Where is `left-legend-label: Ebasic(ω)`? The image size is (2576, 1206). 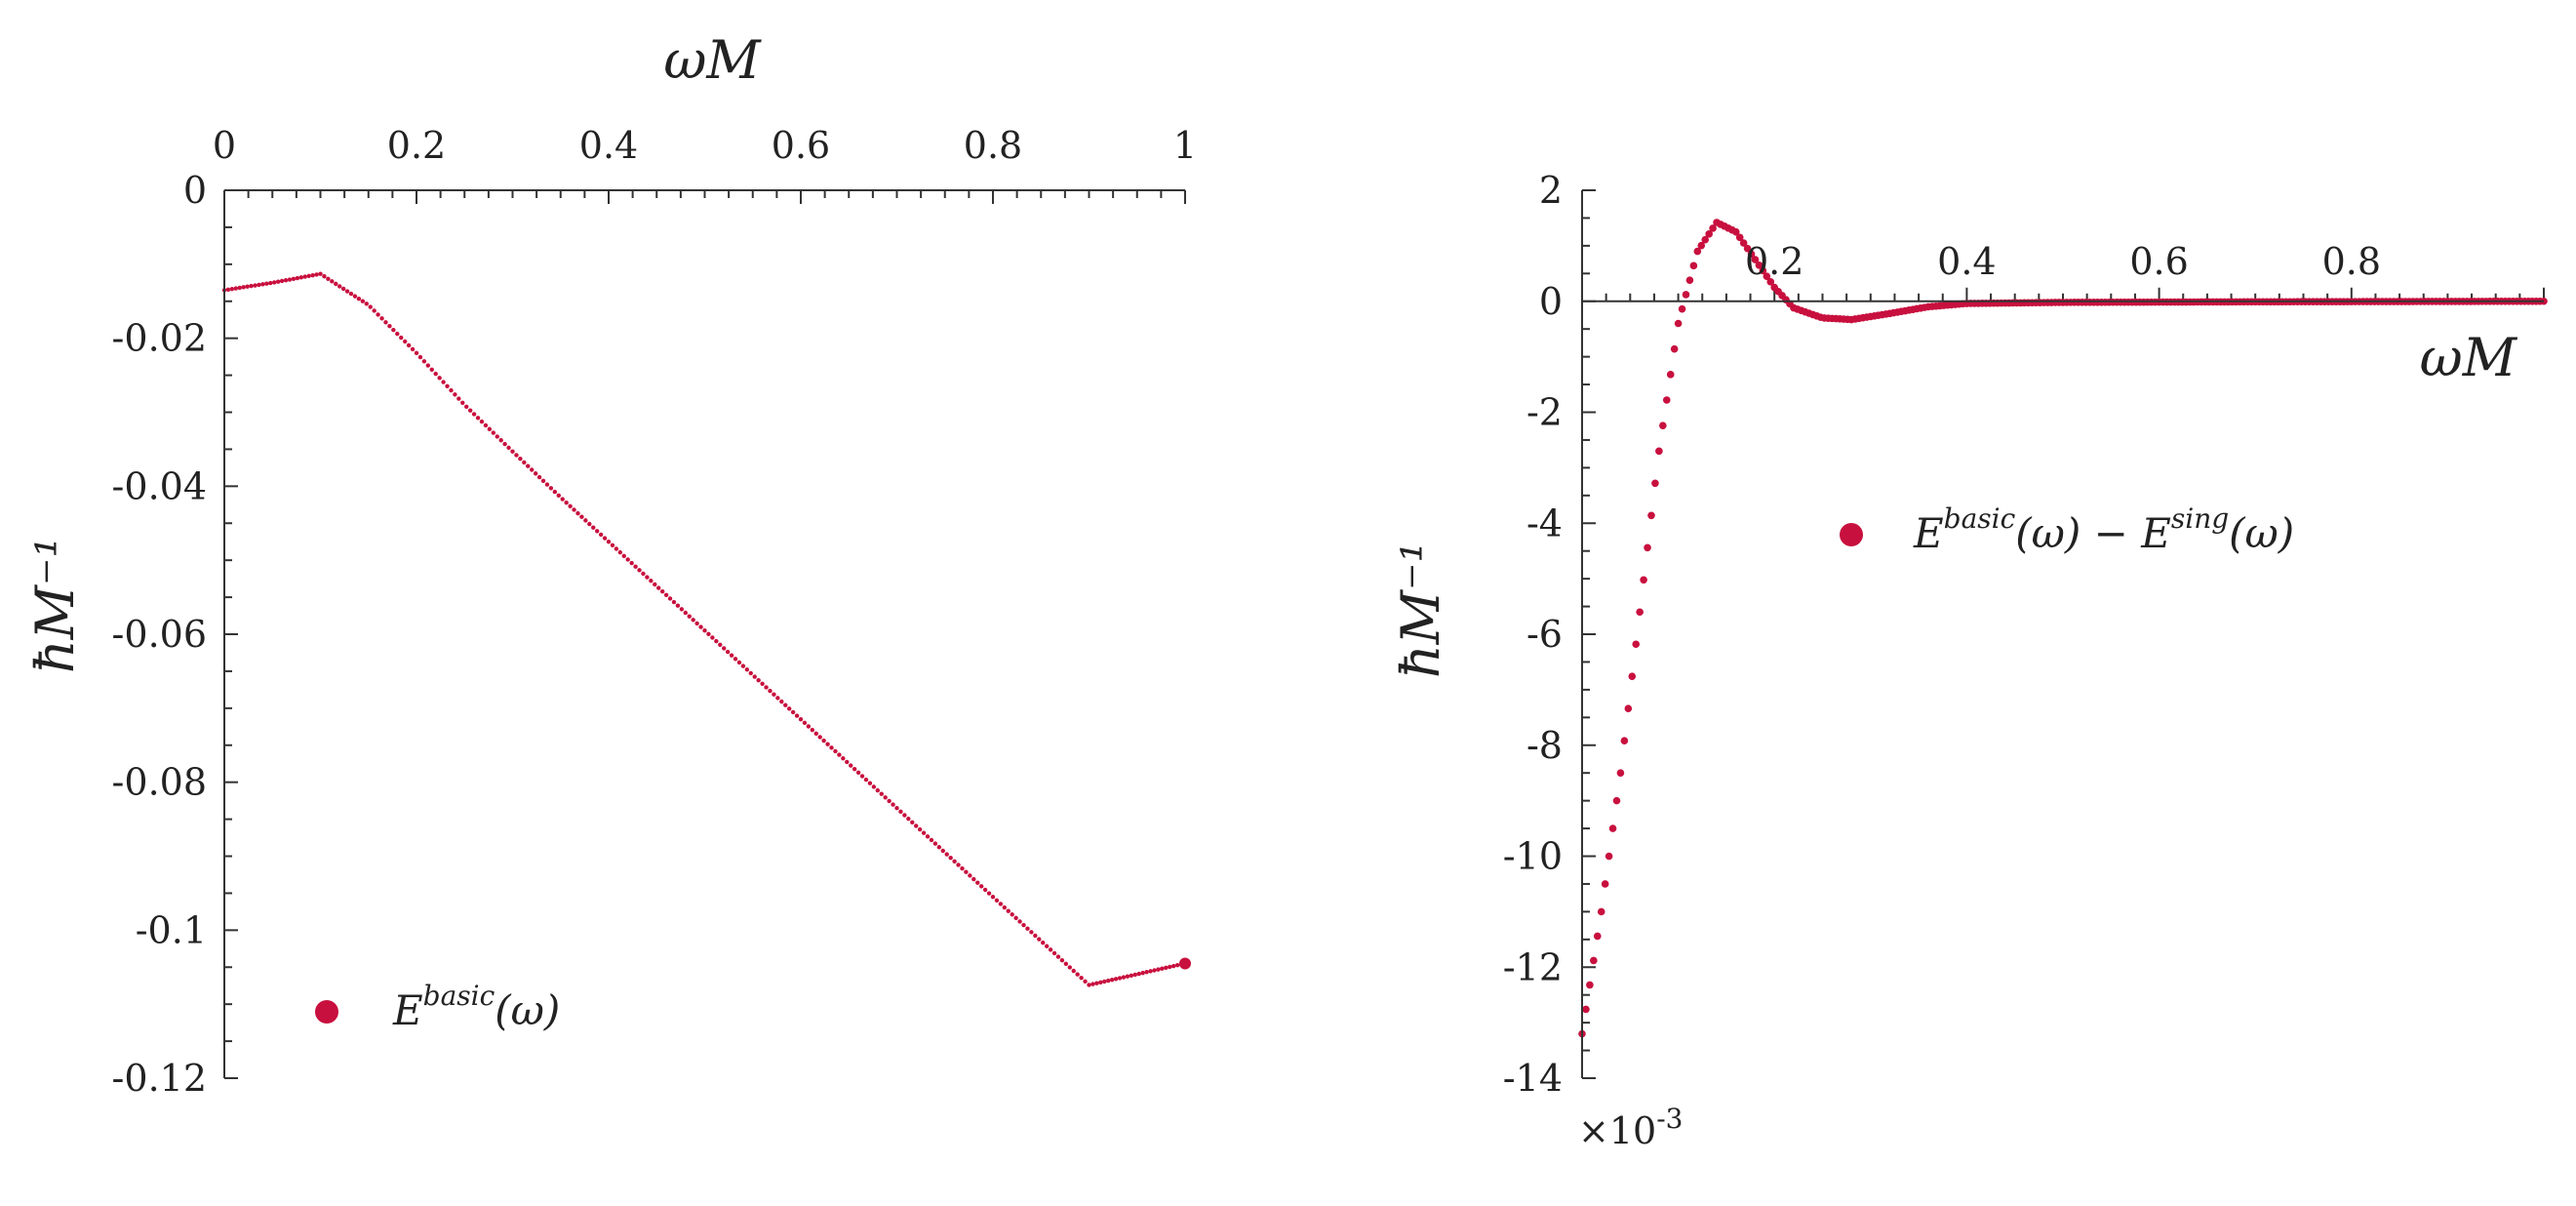 left-legend-label: Ebasic(ω) is located at coordinates (476, 1007).